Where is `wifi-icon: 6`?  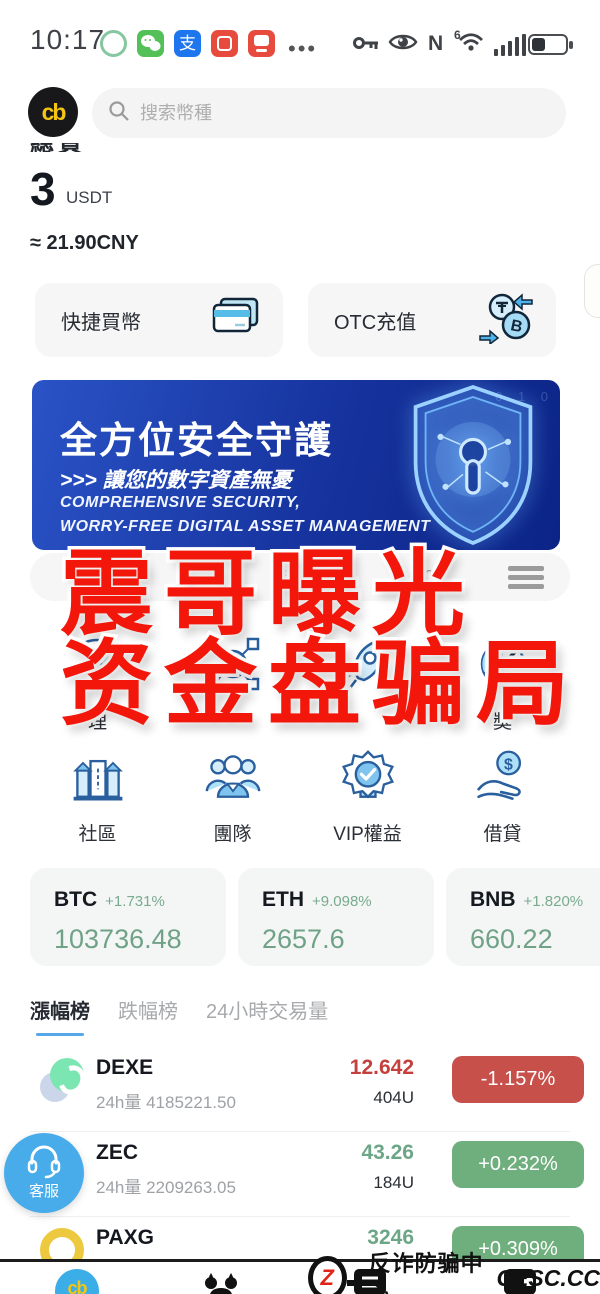
wifi-icon: 6 is located at coordinates (470, 43).